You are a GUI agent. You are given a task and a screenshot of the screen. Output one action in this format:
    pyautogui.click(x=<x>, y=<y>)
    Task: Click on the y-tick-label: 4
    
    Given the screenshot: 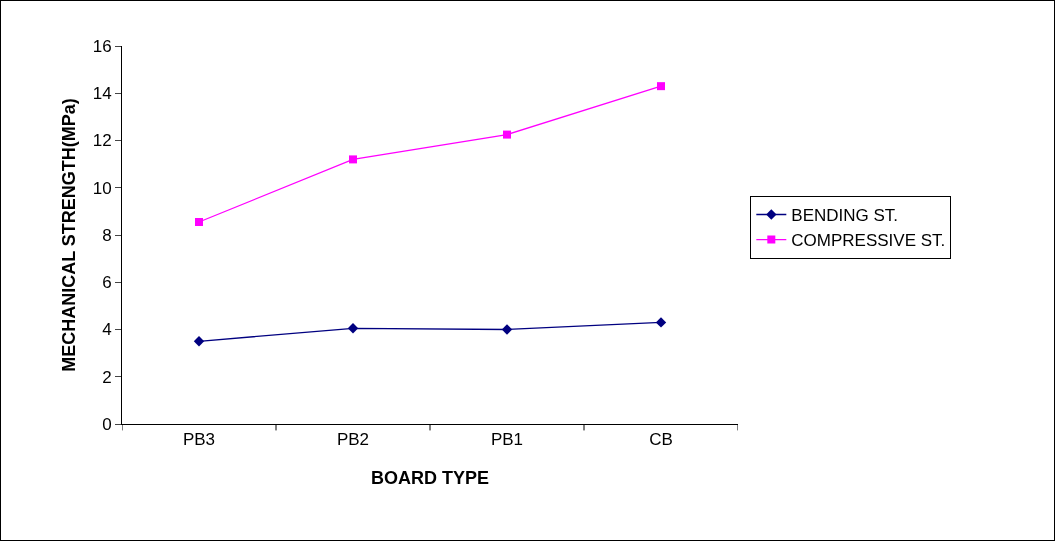 What is the action you would take?
    pyautogui.click(x=107, y=330)
    